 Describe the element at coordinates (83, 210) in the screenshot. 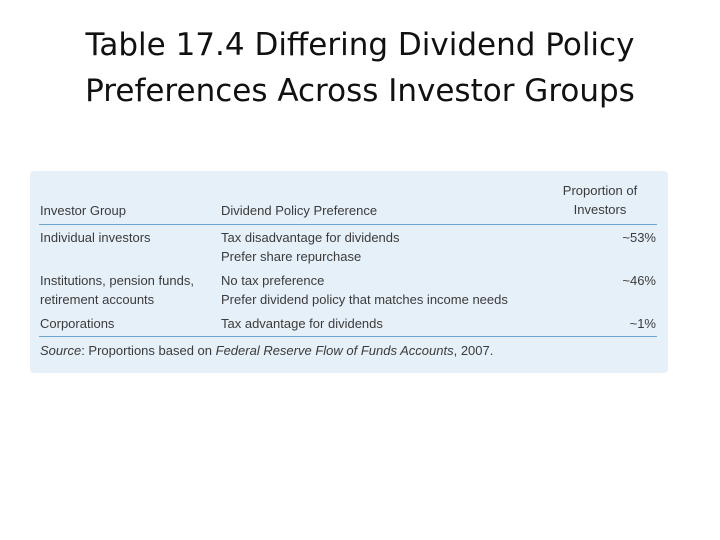

I see `header-investor-group: Investor Group` at that location.